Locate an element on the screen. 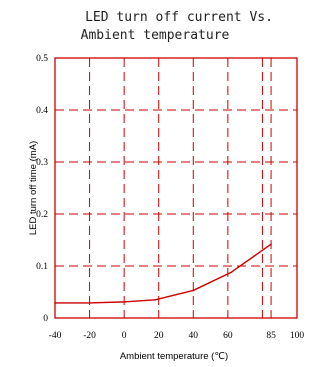 The width and height of the screenshot is (325, 367). x-tick-label-5: 60 is located at coordinates (228, 336).